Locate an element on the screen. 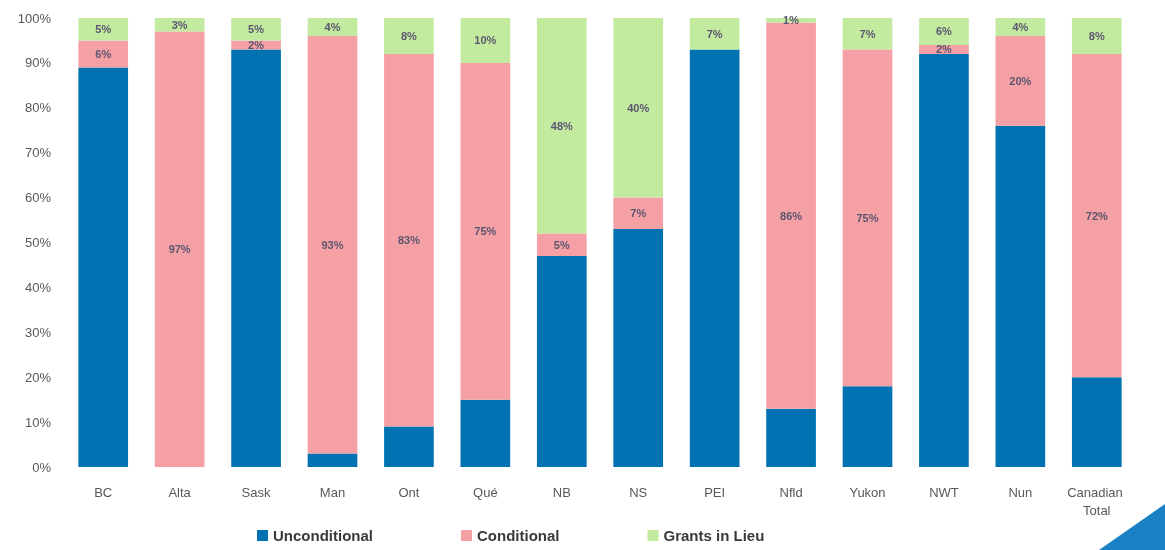 The image size is (1165, 550). x-tick-label: Canadian Total is located at coordinates (1097, 501).